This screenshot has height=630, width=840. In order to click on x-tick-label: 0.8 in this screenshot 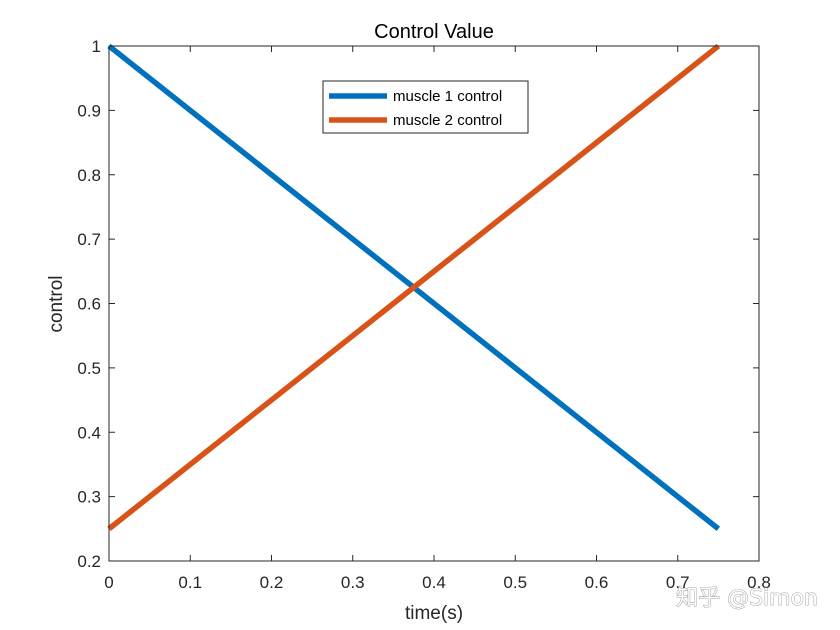, I will do `click(759, 582)`.